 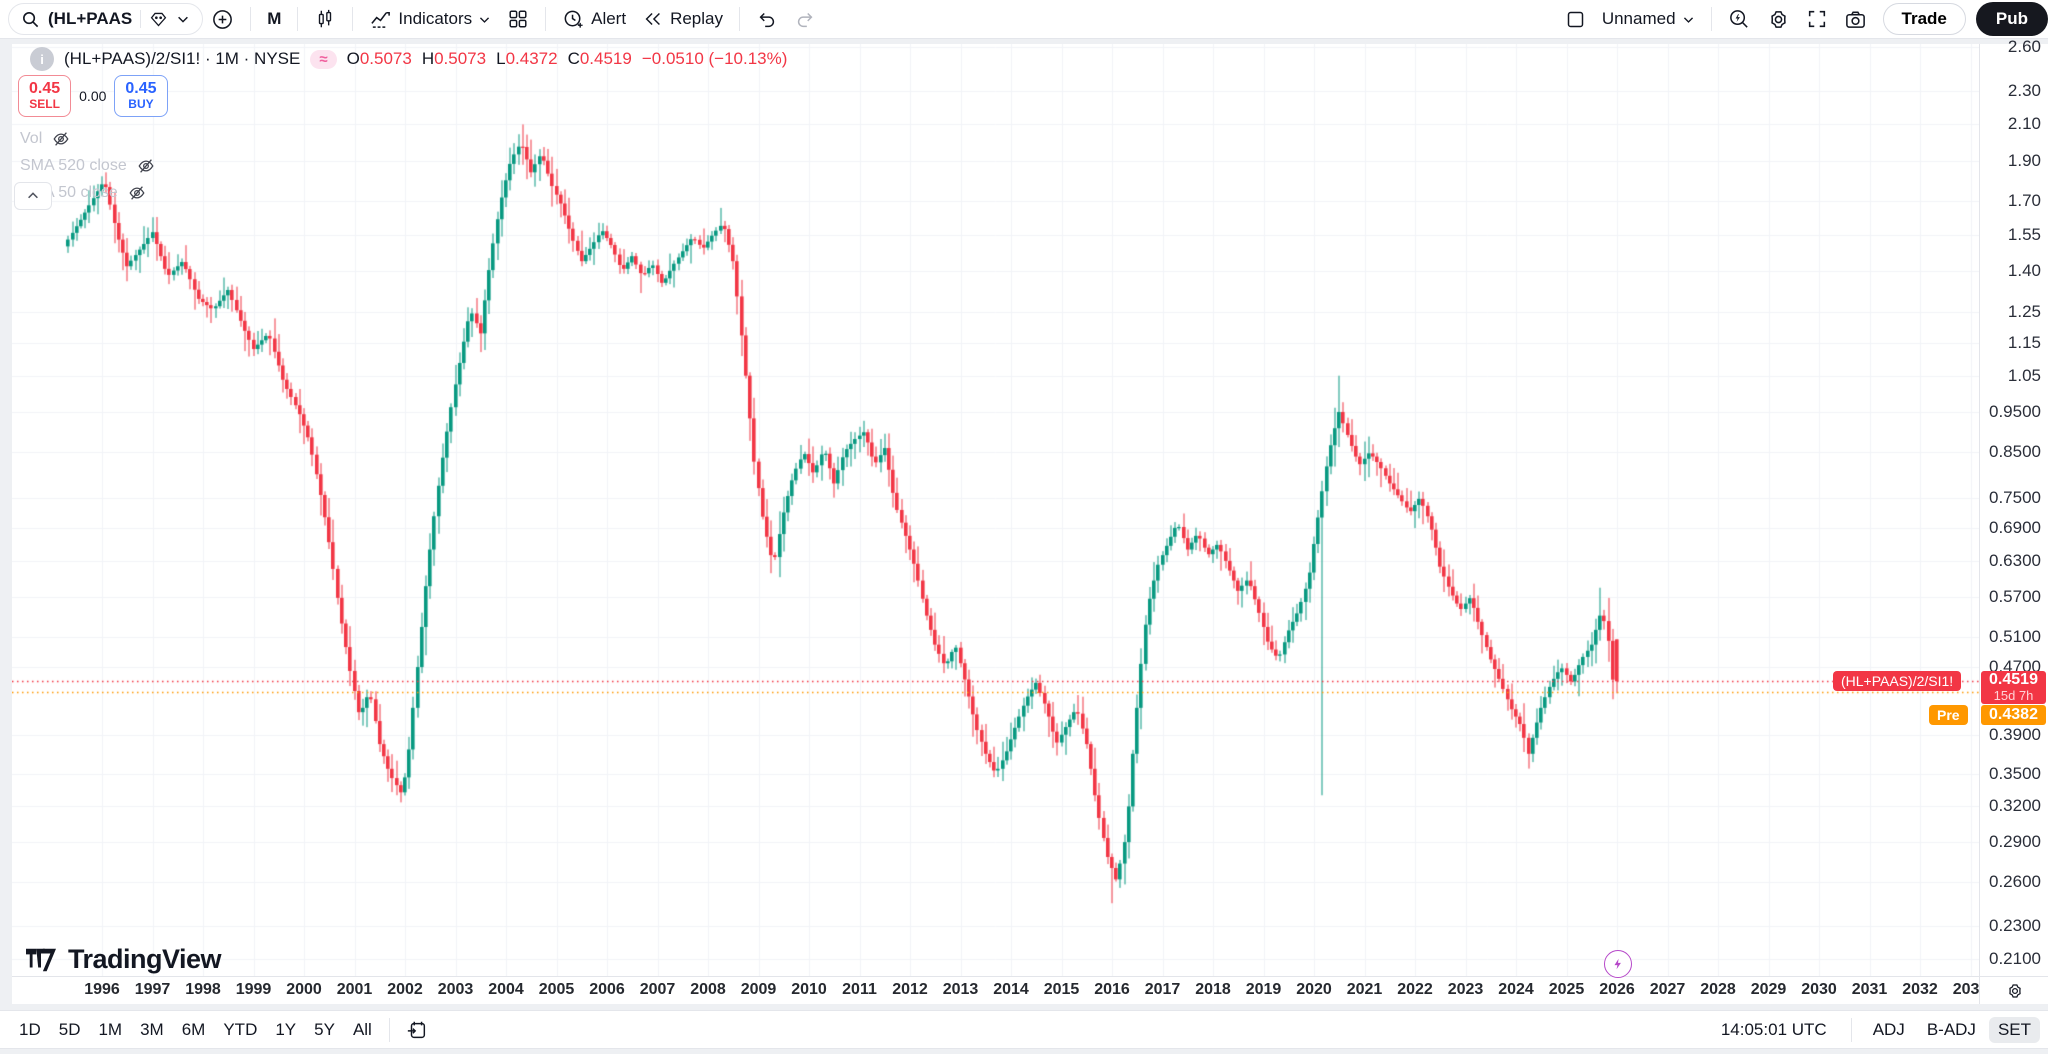 What do you see at coordinates (653, 19) in the screenshot?
I see `replay-icon` at bounding box center [653, 19].